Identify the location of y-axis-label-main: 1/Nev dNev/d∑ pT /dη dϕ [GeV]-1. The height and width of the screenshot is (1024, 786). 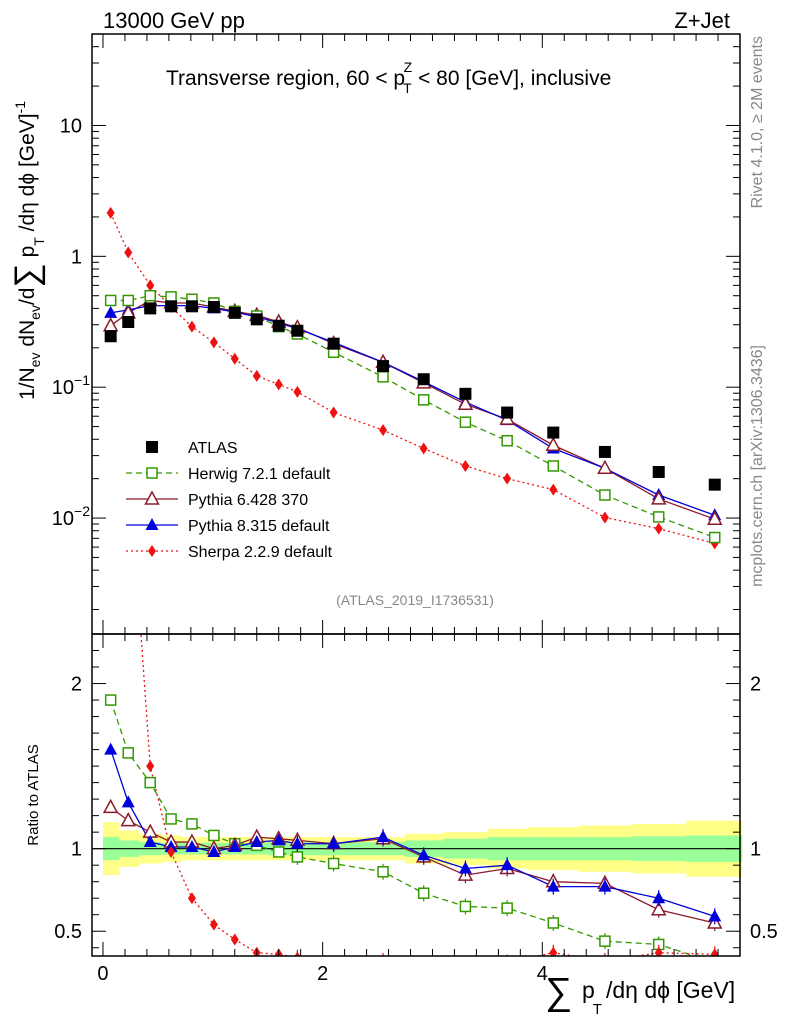
(27, 250).